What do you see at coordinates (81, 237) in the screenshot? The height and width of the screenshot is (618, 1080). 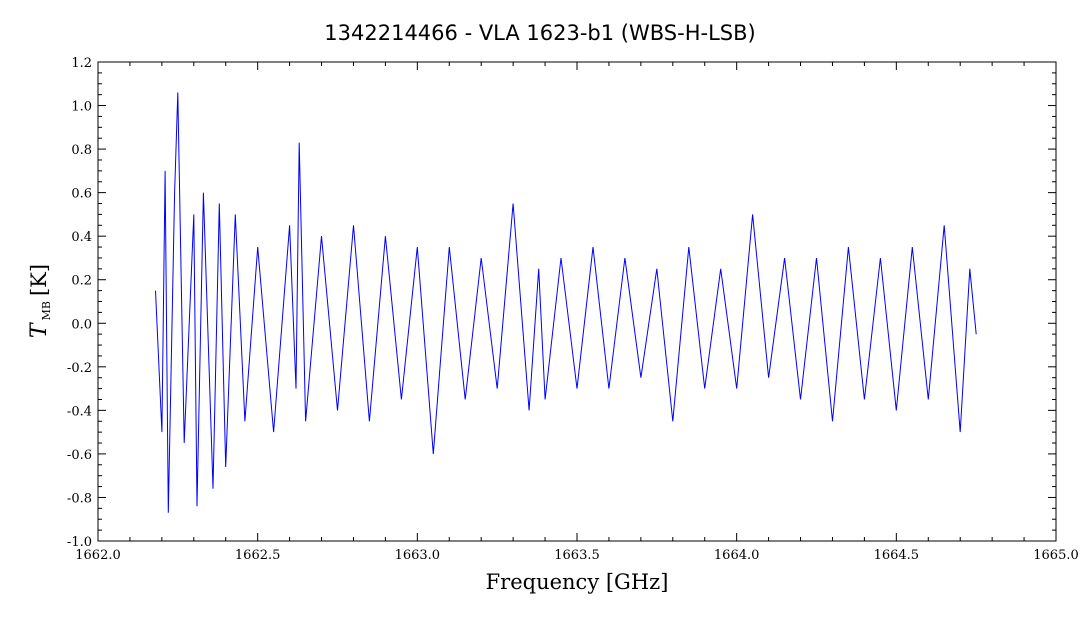 I see `y-tick-label: 0.4` at bounding box center [81, 237].